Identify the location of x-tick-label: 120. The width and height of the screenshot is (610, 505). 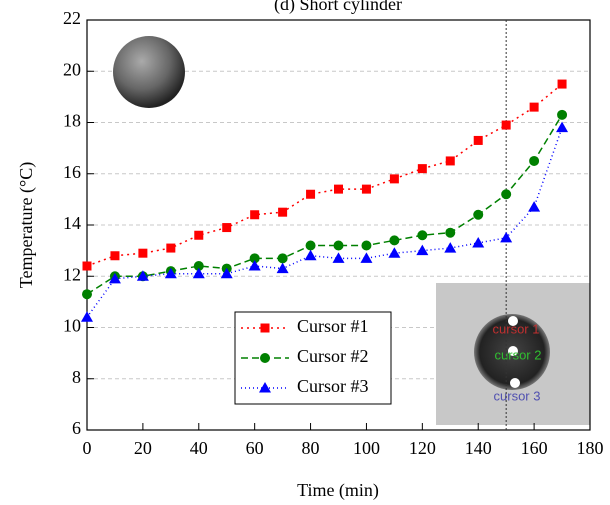
(422, 448).